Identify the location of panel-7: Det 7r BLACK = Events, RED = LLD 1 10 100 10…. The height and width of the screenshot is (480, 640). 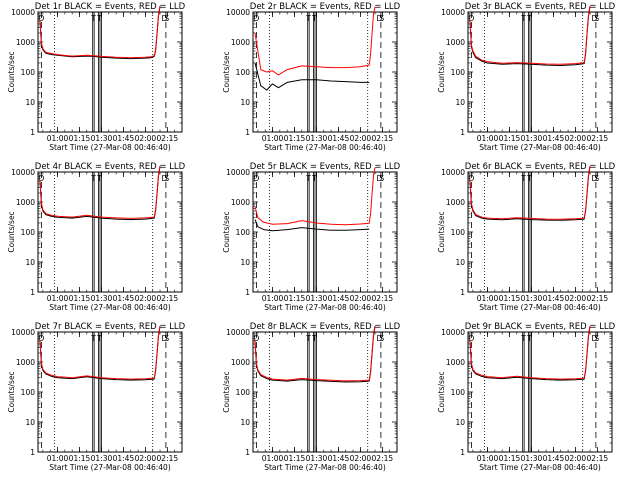
(96, 397).